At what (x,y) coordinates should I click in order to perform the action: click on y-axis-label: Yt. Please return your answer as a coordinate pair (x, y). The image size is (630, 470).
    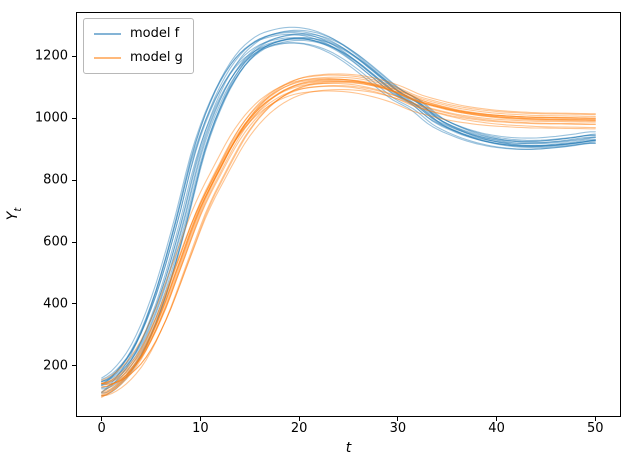
    Looking at the image, I should click on (16, 214).